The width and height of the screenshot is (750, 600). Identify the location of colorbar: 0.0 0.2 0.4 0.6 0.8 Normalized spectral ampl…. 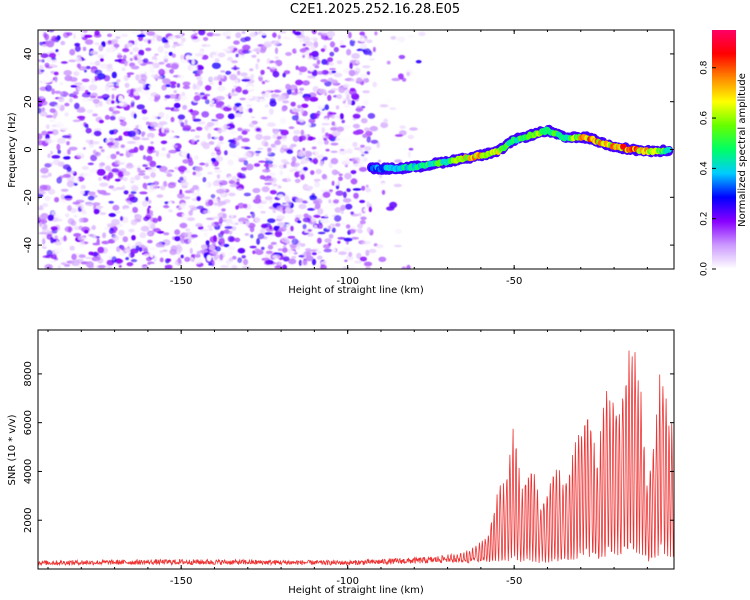
(724, 153).